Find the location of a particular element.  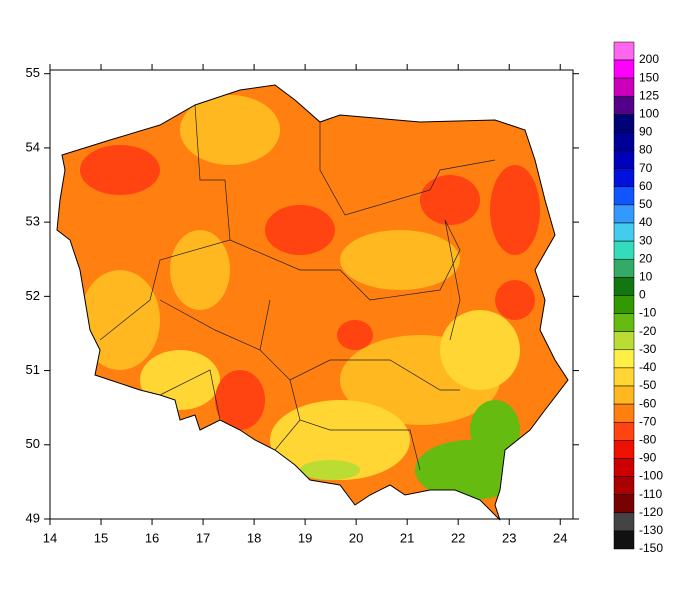

colorbar-label: -130 is located at coordinates (651, 530).